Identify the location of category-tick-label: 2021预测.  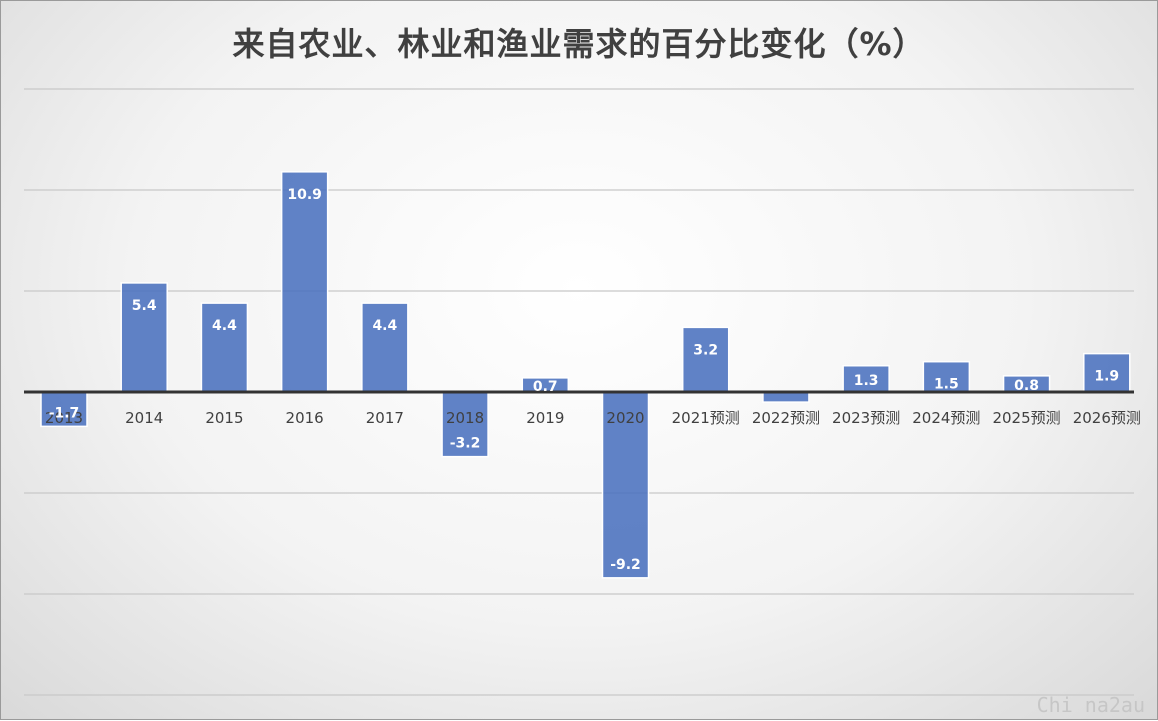
(706, 418).